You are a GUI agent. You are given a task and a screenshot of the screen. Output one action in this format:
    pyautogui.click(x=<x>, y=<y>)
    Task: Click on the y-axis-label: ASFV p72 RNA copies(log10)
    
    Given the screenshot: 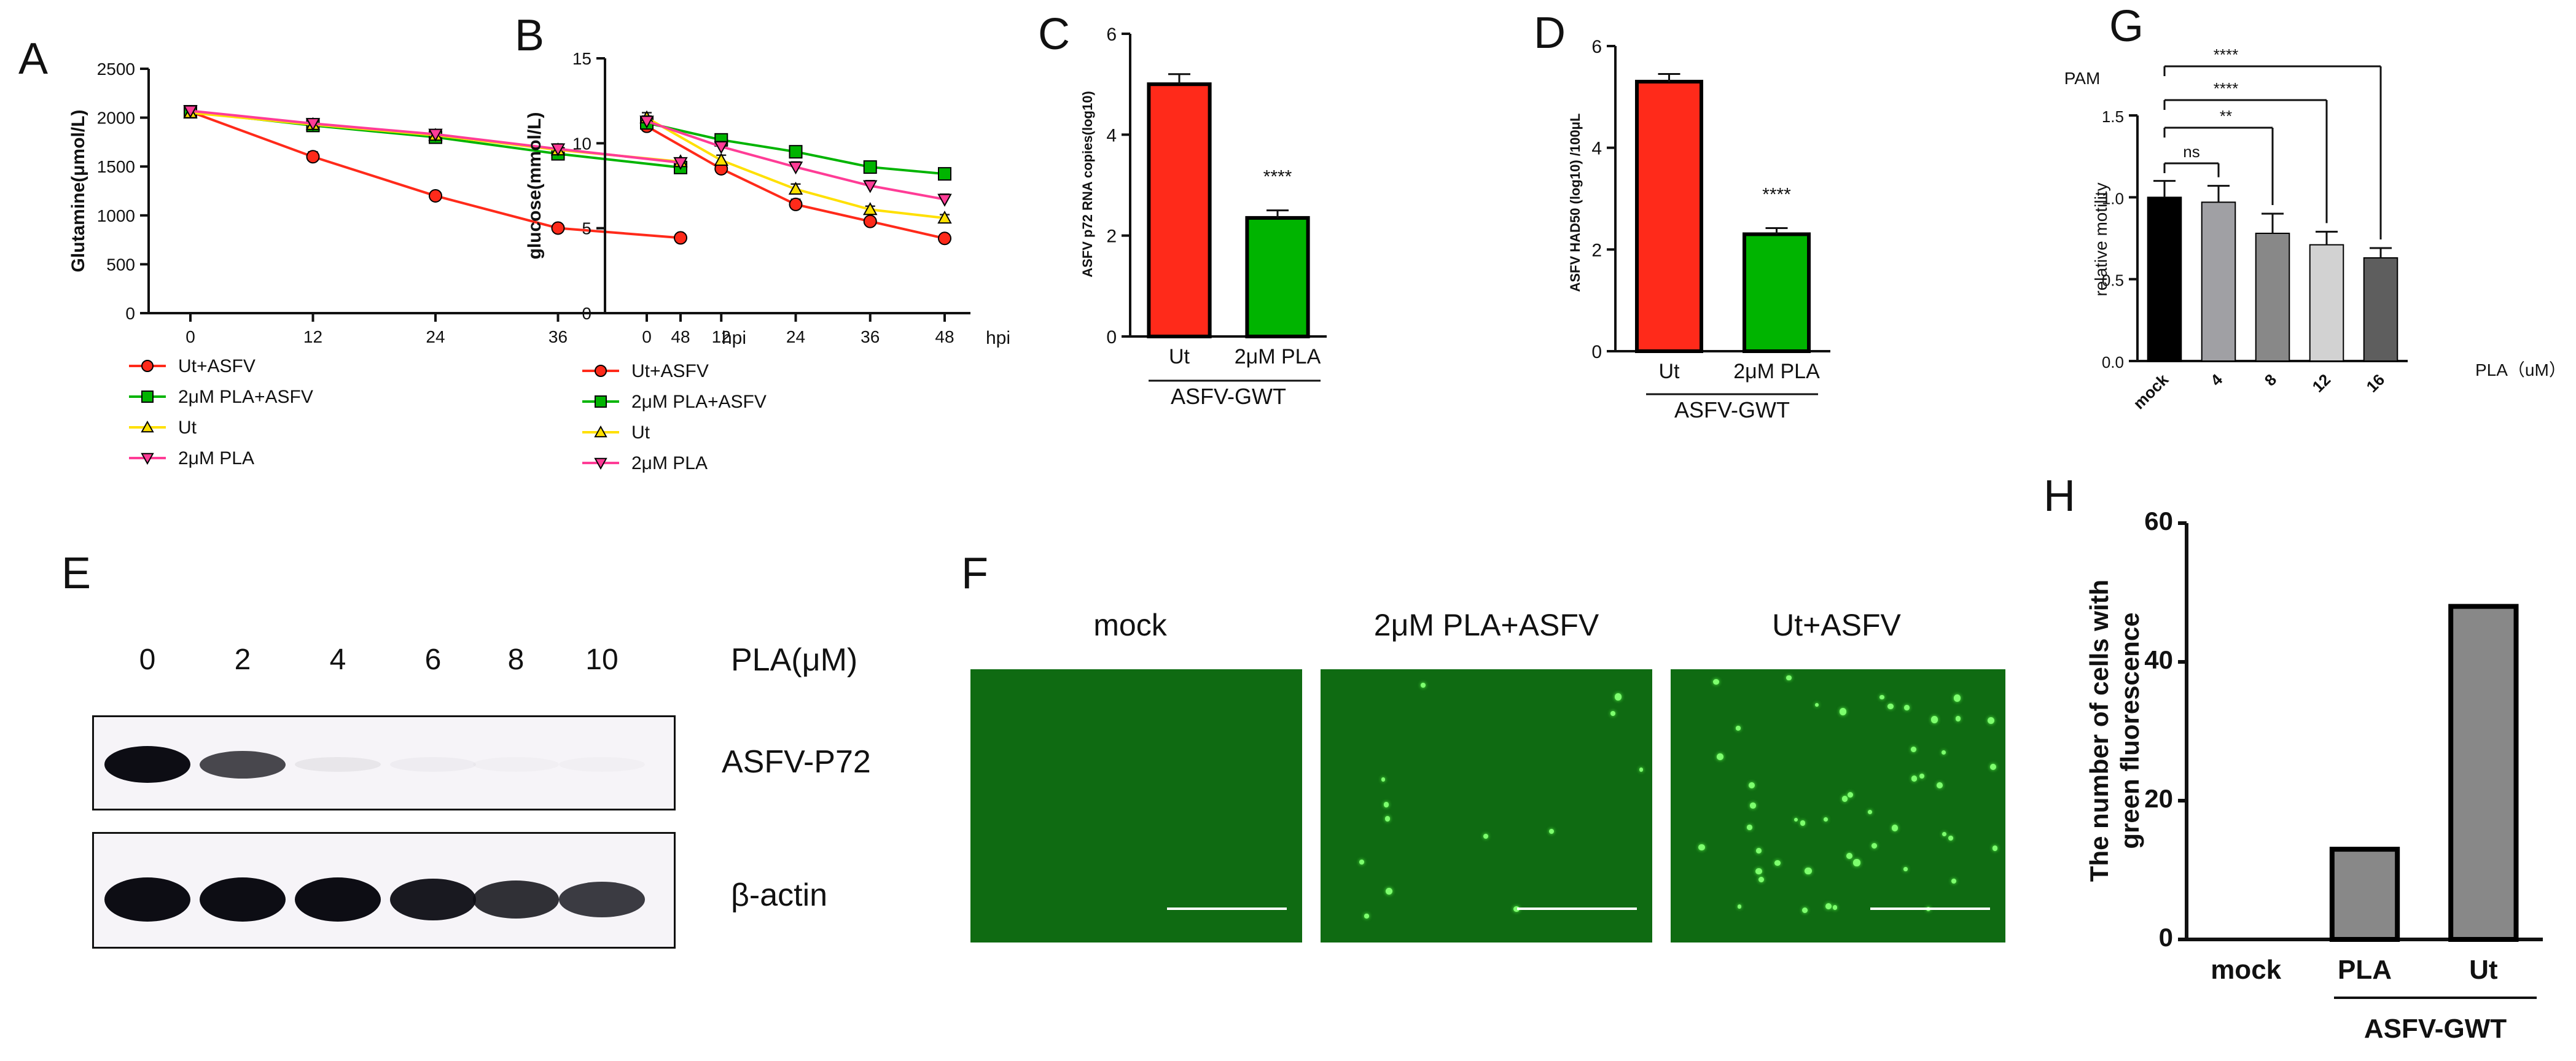 What is the action you would take?
    pyautogui.click(x=1087, y=184)
    